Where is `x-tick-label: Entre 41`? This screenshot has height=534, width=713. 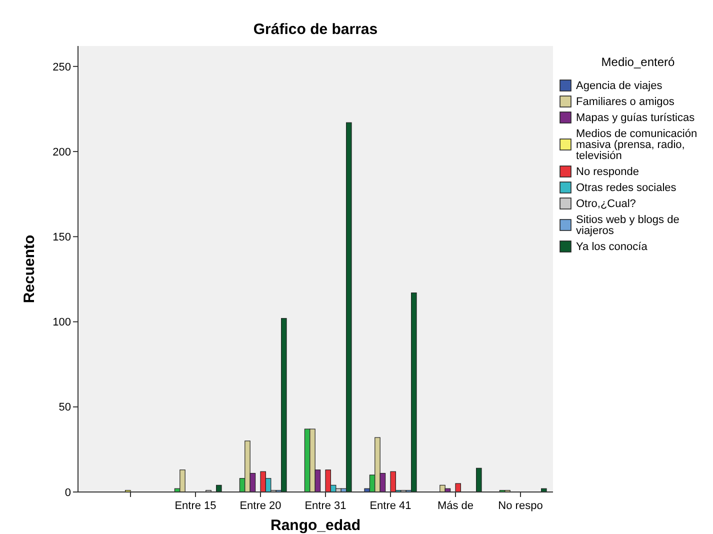 x-tick-label: Entre 41 is located at coordinates (391, 506).